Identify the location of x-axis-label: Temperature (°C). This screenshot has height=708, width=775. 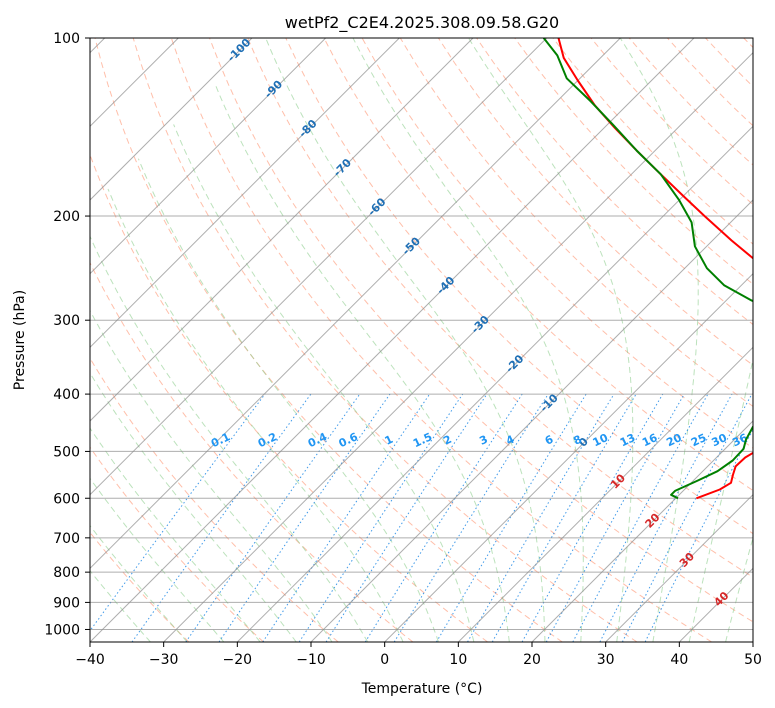
(422, 689).